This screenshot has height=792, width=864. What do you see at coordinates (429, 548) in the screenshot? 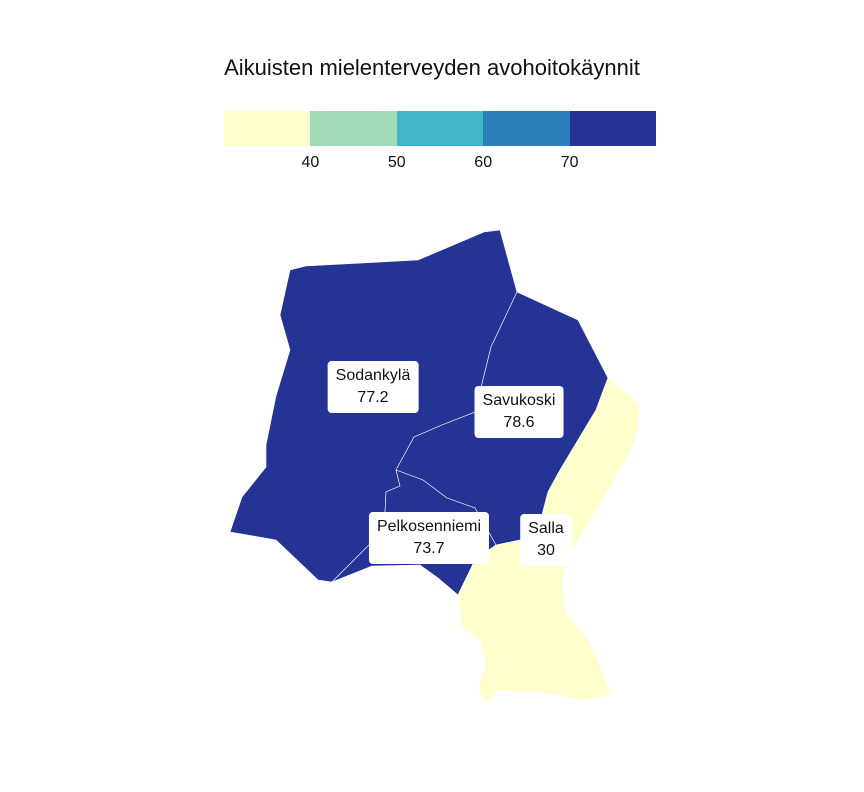
I see `region-value: 73.7` at bounding box center [429, 548].